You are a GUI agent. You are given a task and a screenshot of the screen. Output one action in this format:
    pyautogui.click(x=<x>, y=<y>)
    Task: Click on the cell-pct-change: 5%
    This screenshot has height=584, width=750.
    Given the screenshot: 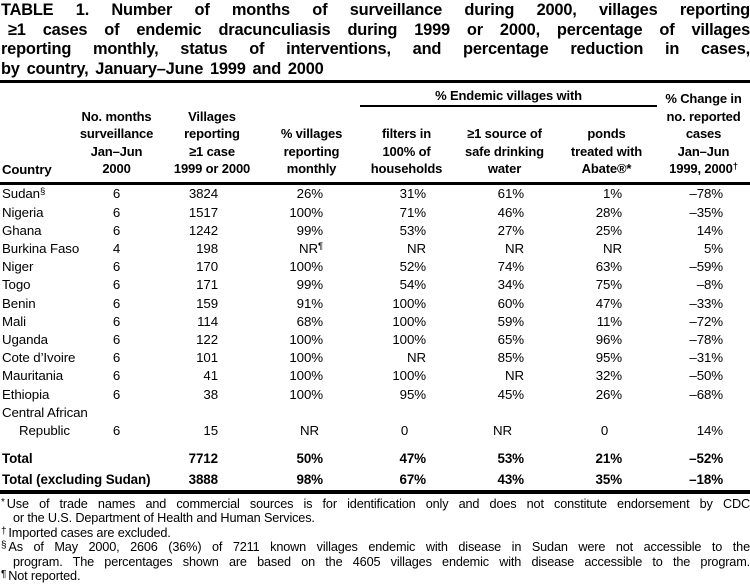 What is the action you would take?
    pyautogui.click(x=713, y=249)
    